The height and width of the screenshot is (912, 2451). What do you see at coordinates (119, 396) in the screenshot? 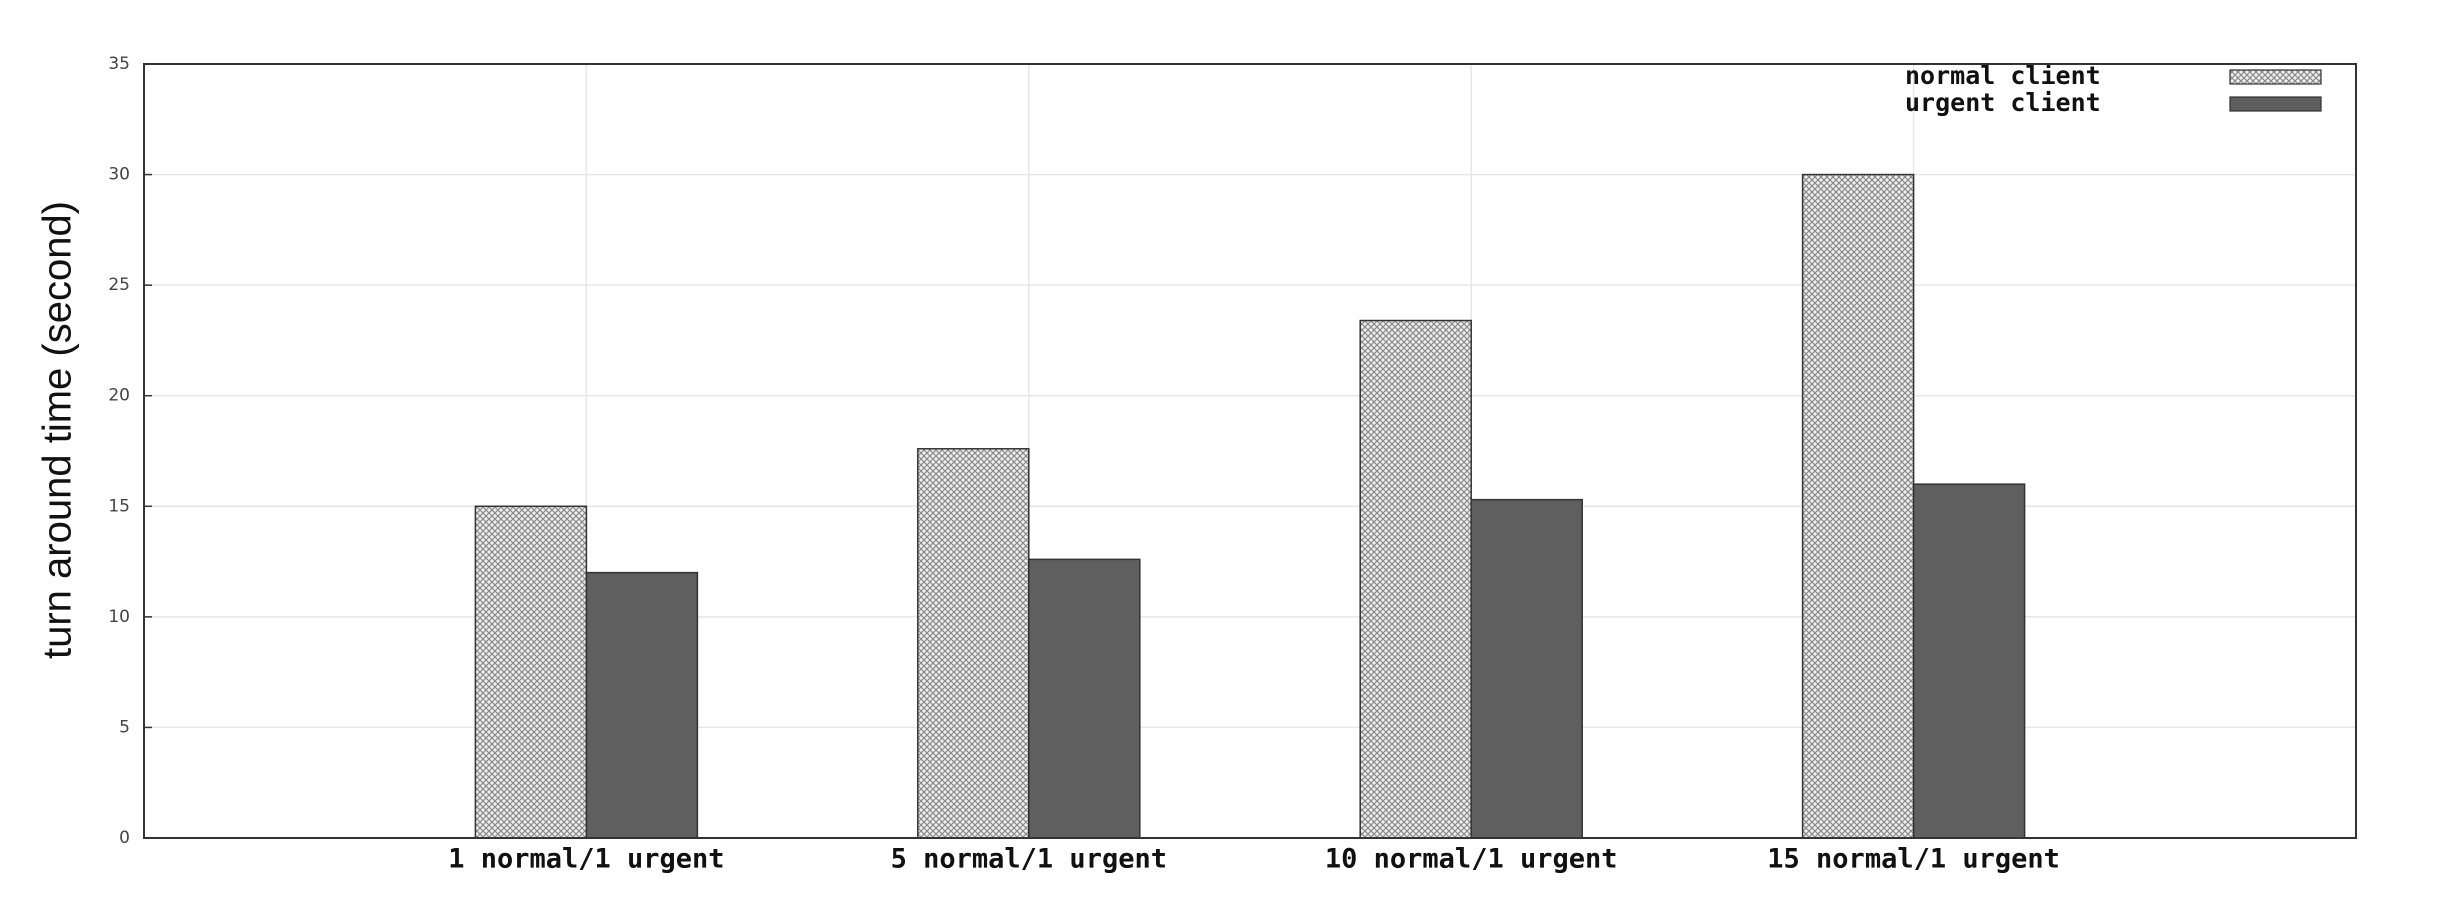
I see `y-tick-label: 20` at bounding box center [119, 396].